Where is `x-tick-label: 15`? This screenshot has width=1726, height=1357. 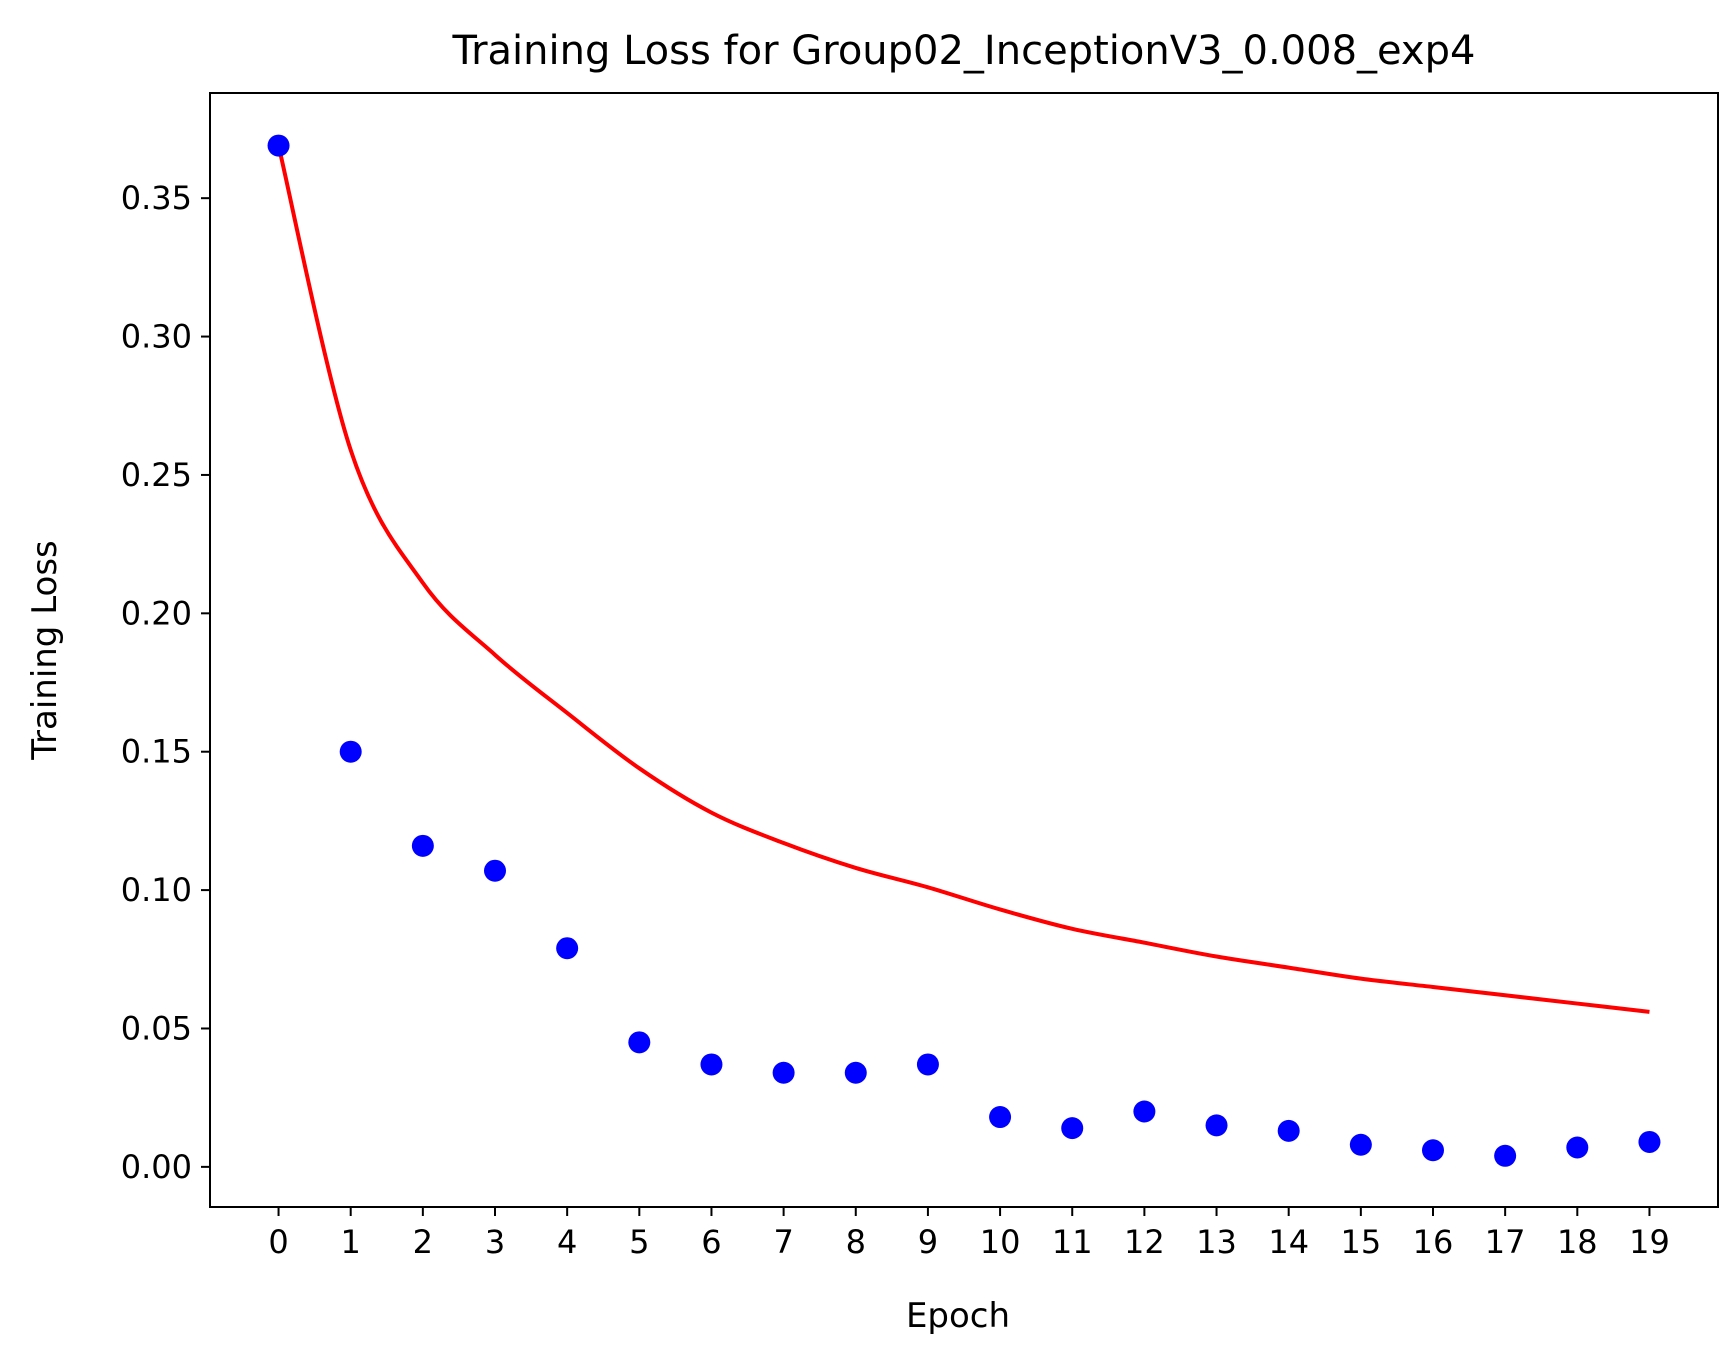
x-tick-label: 15 is located at coordinates (1360, 1242).